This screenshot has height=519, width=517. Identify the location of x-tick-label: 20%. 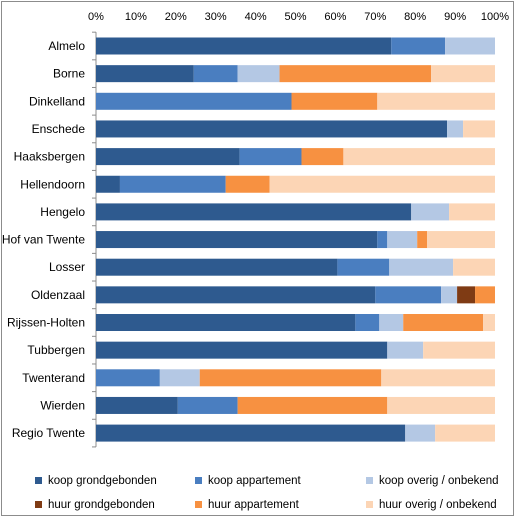
(176, 17).